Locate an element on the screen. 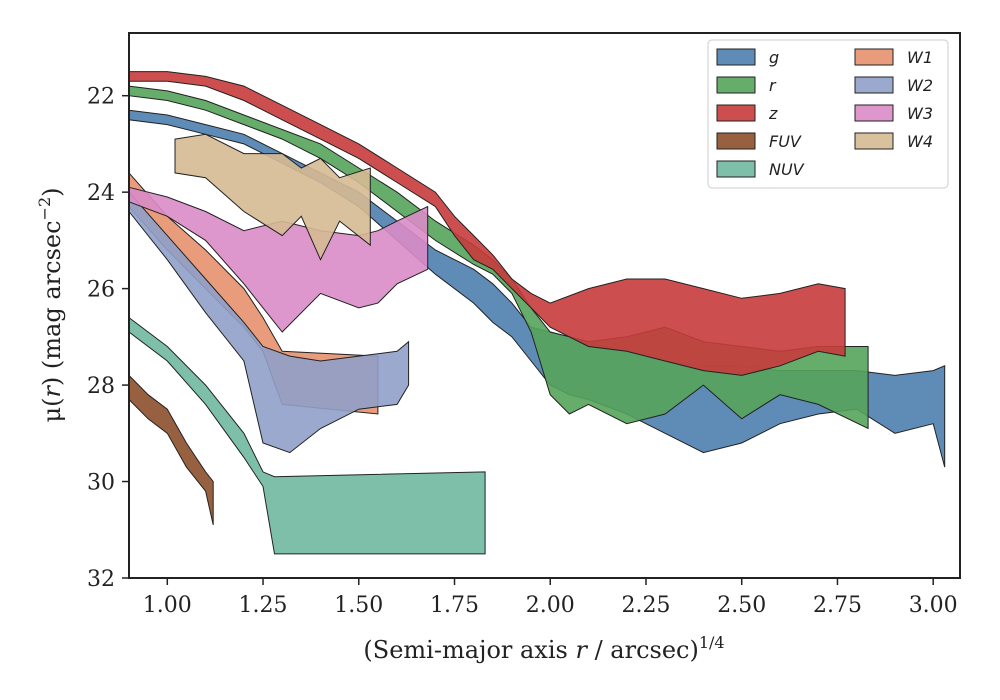 Image resolution: width=1000 pixels, height=700 pixels. y-tick-label: 30 is located at coordinates (101, 483).